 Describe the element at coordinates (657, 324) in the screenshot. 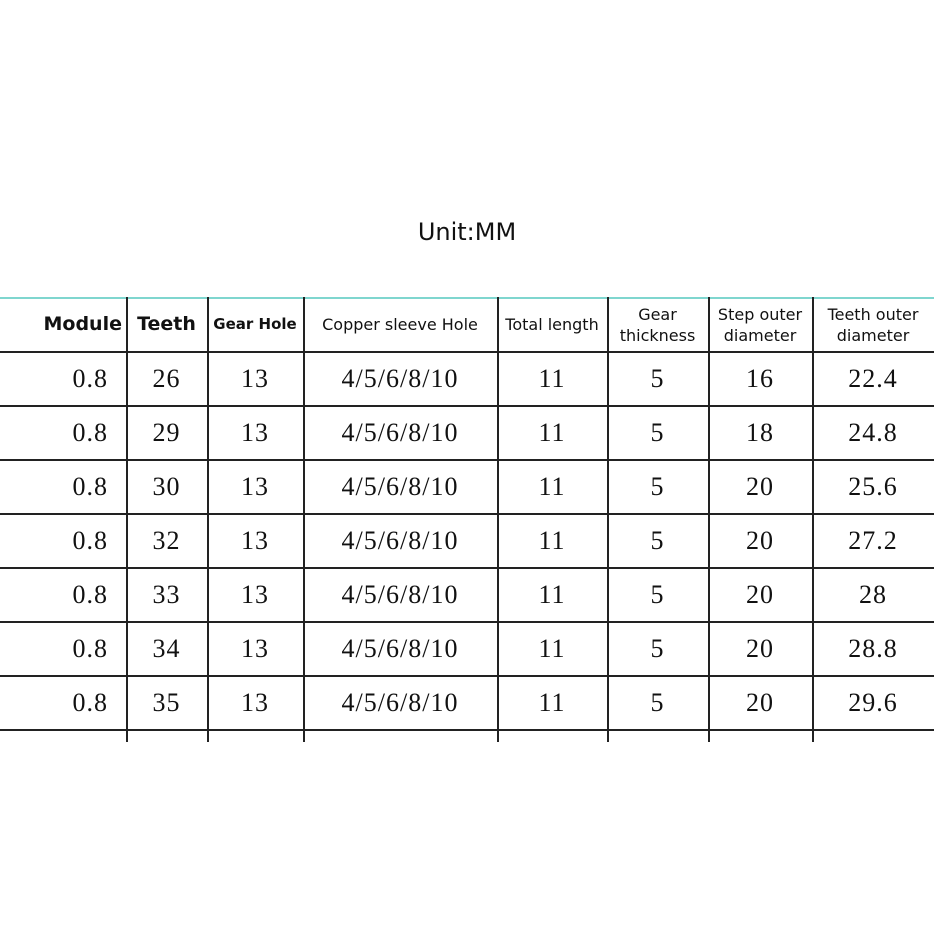

I see `header-cell: Gear thickness` at that location.